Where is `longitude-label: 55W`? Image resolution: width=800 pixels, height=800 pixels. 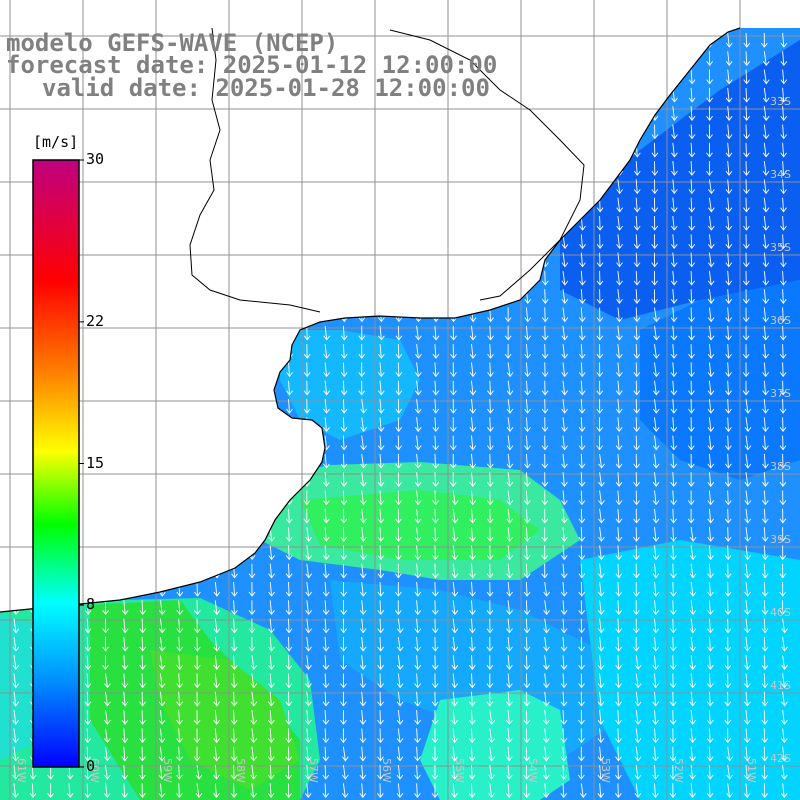
longitude-label: 55W is located at coordinates (459, 770).